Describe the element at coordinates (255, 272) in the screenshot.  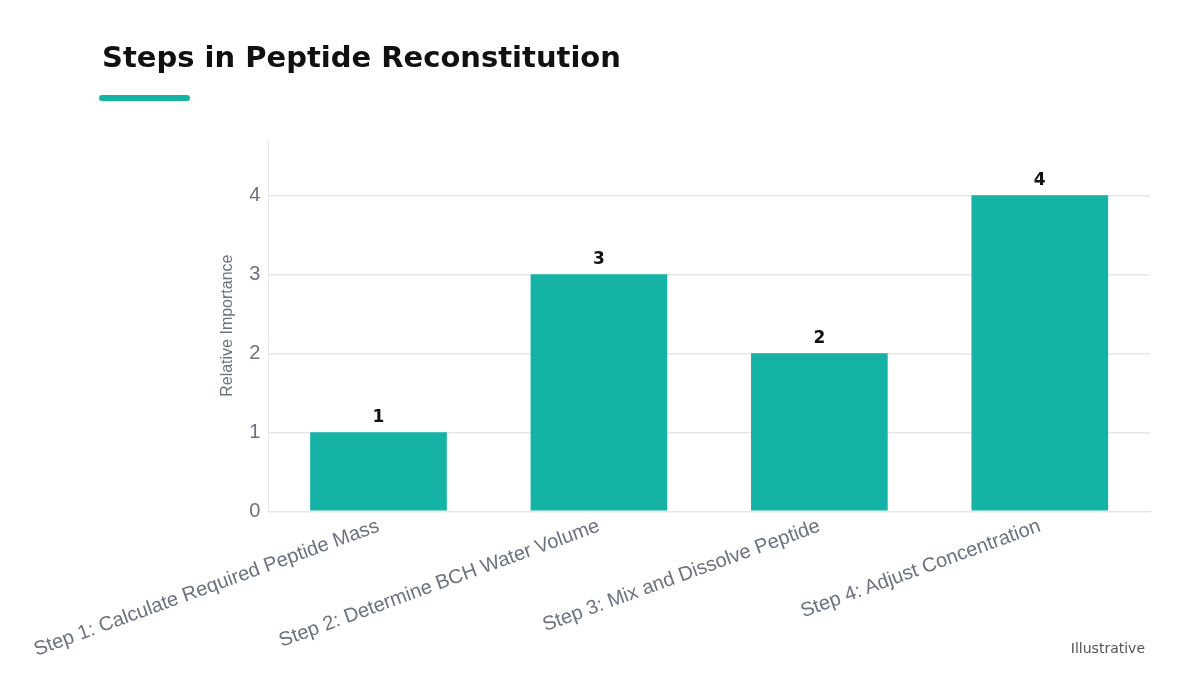
I see `y-tick-label: 3` at that location.